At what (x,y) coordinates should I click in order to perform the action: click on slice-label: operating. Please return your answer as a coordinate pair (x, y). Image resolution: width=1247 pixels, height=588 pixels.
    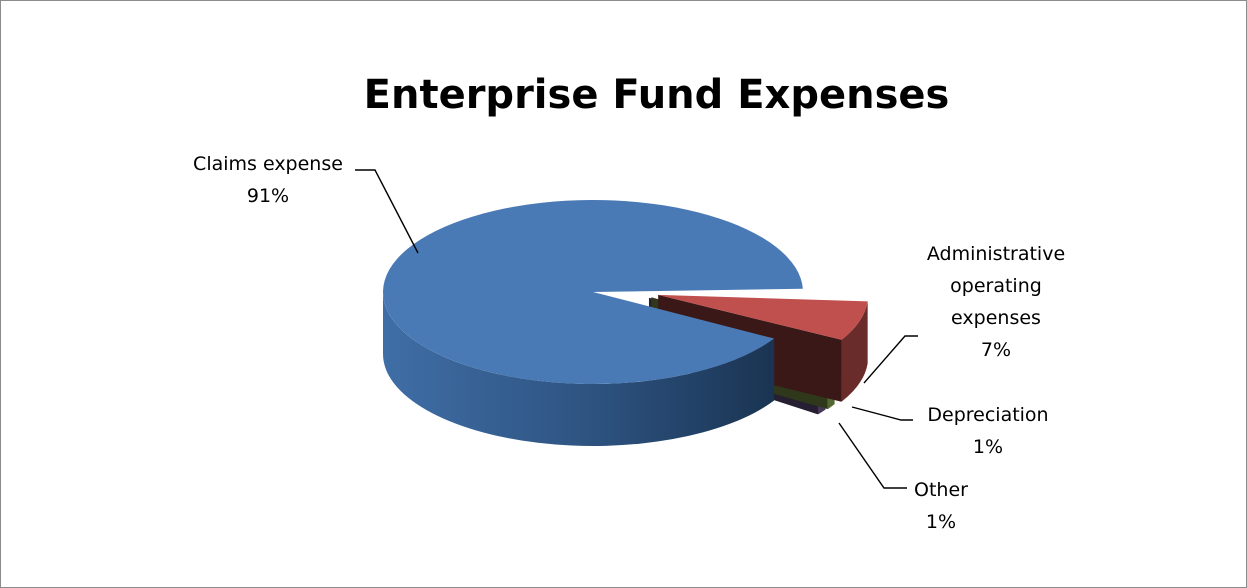
    Looking at the image, I should click on (996, 286).